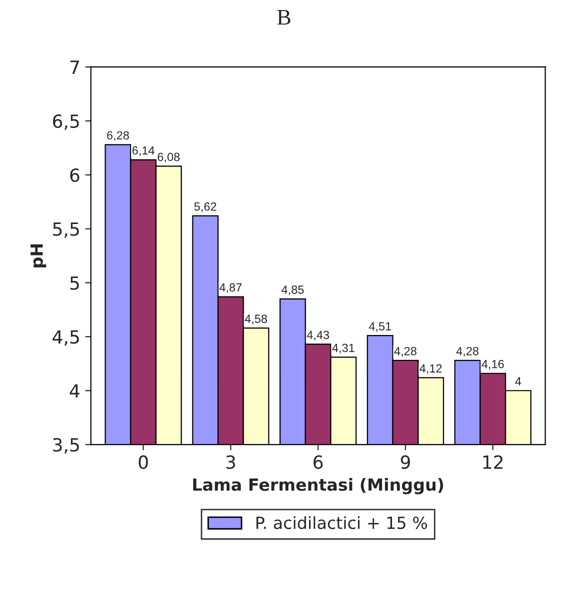  What do you see at coordinates (143, 151) in the screenshot?
I see `data-label: 6,14` at bounding box center [143, 151].